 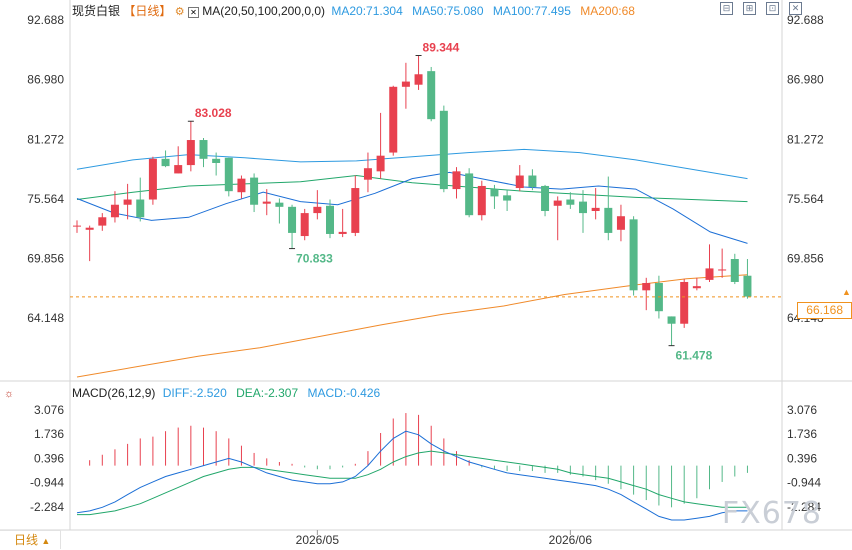 I want to click on period-tag: 【日线】, so click(x=147, y=11).